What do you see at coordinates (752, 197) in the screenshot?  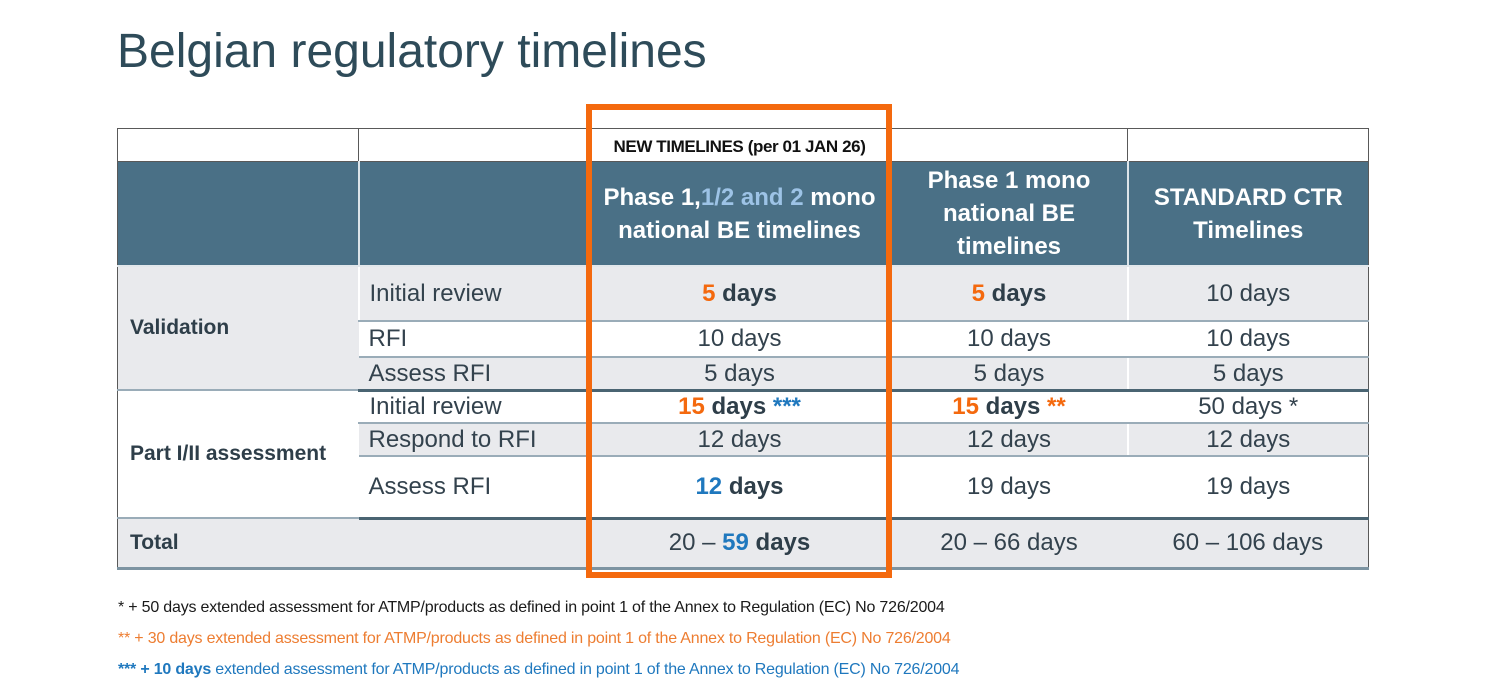 I see `text-part: 1/2 and 2` at bounding box center [752, 197].